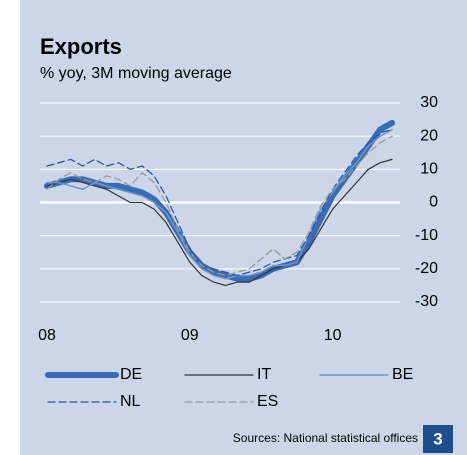 The image size is (467, 455). What do you see at coordinates (130, 401) in the screenshot?
I see `legend-label: NL` at bounding box center [130, 401].